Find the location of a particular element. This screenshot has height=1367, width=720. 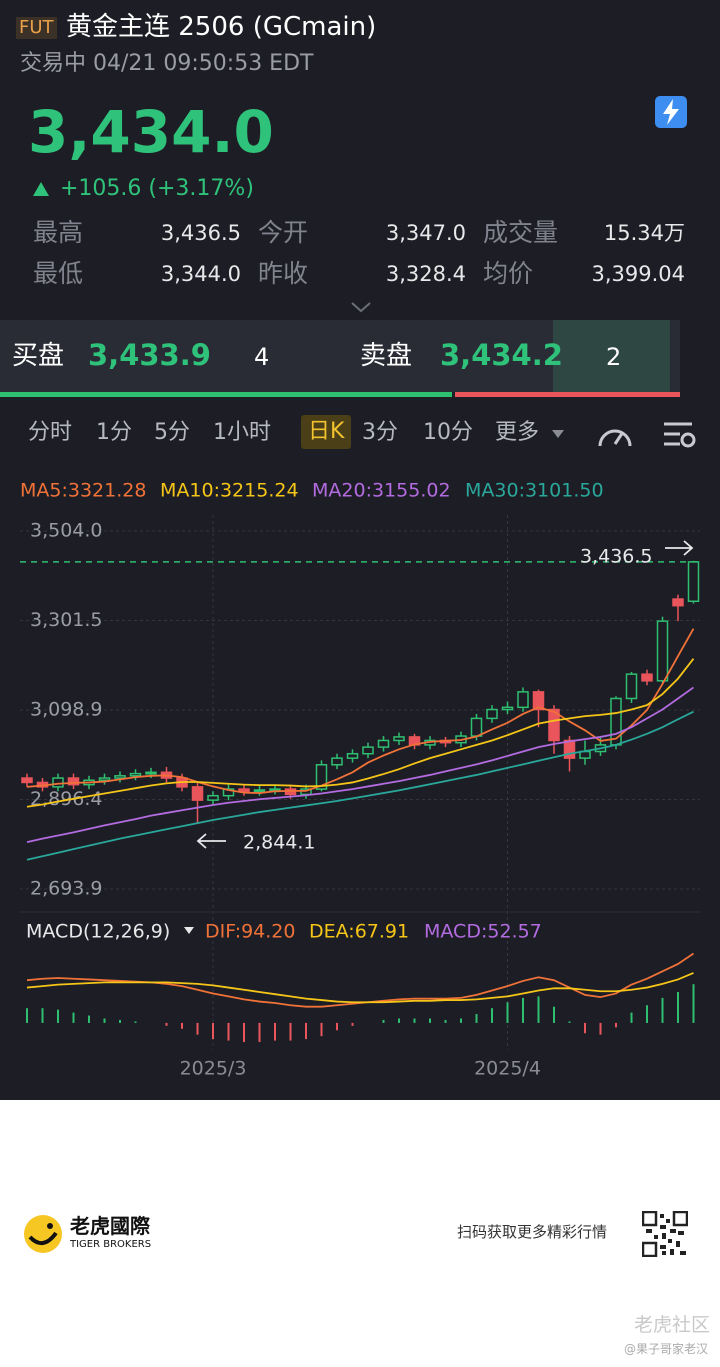

tool-icons is located at coordinates (651, 435).